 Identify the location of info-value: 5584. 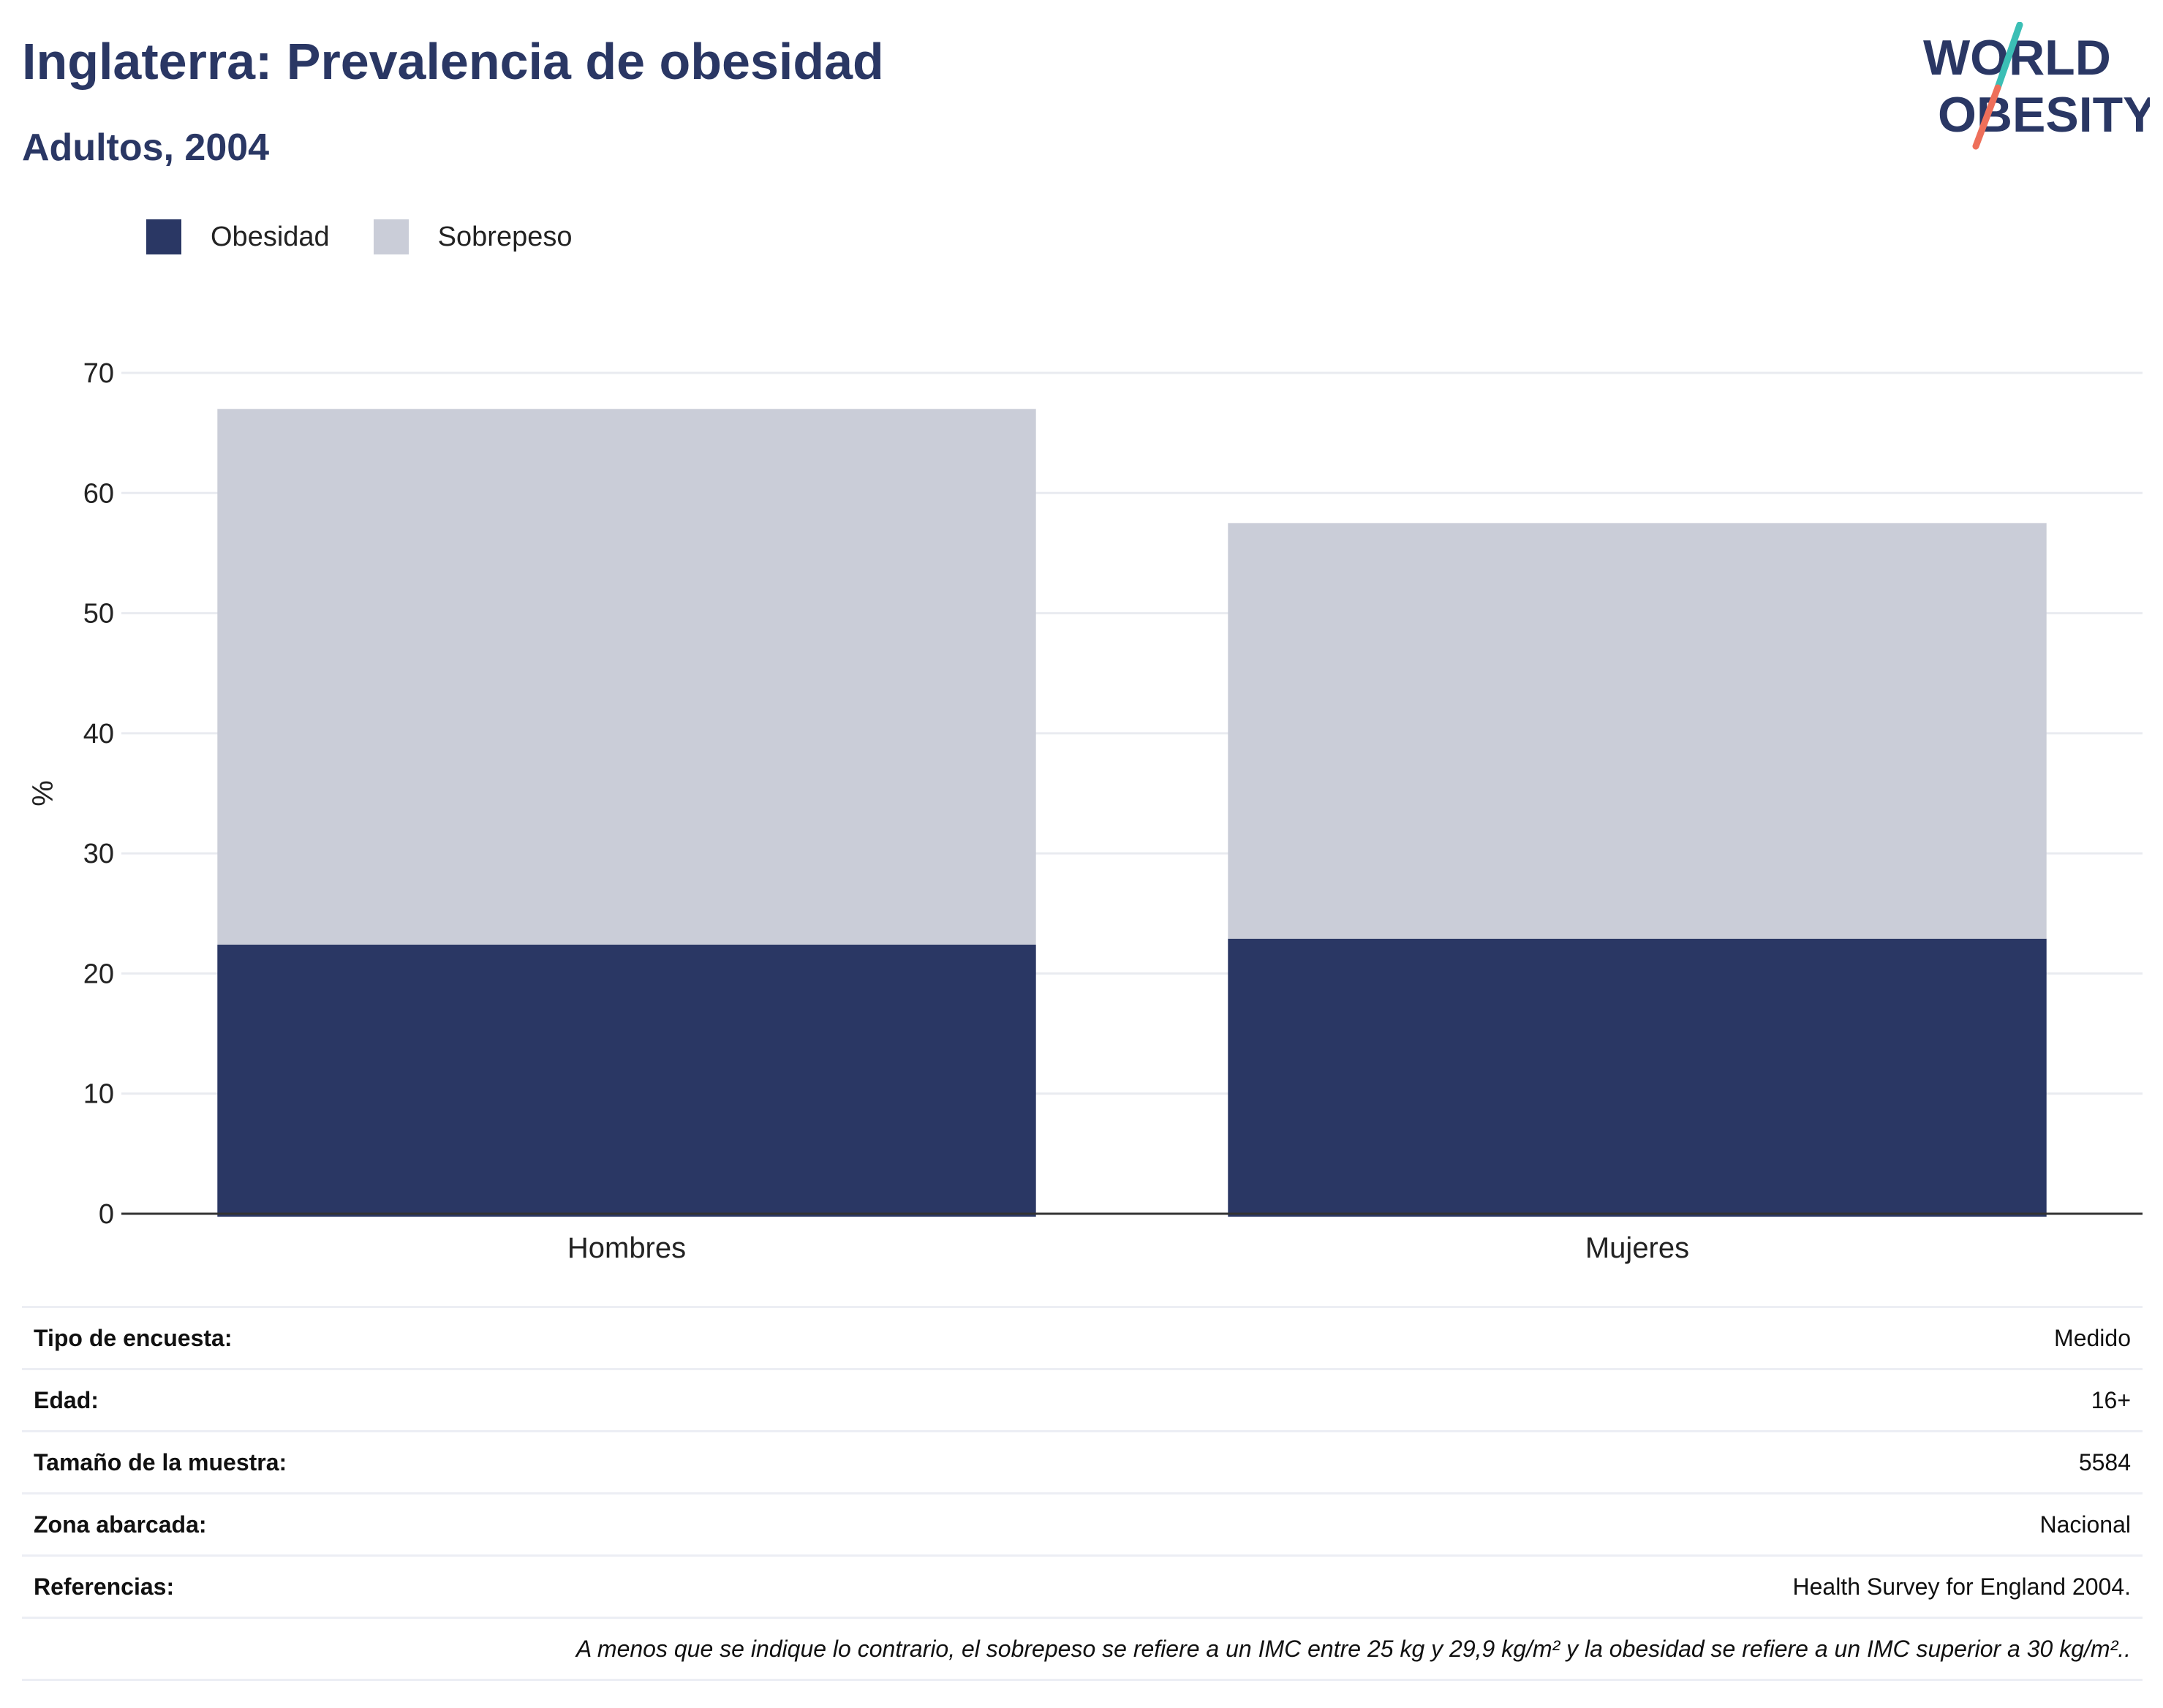
(1541, 1462).